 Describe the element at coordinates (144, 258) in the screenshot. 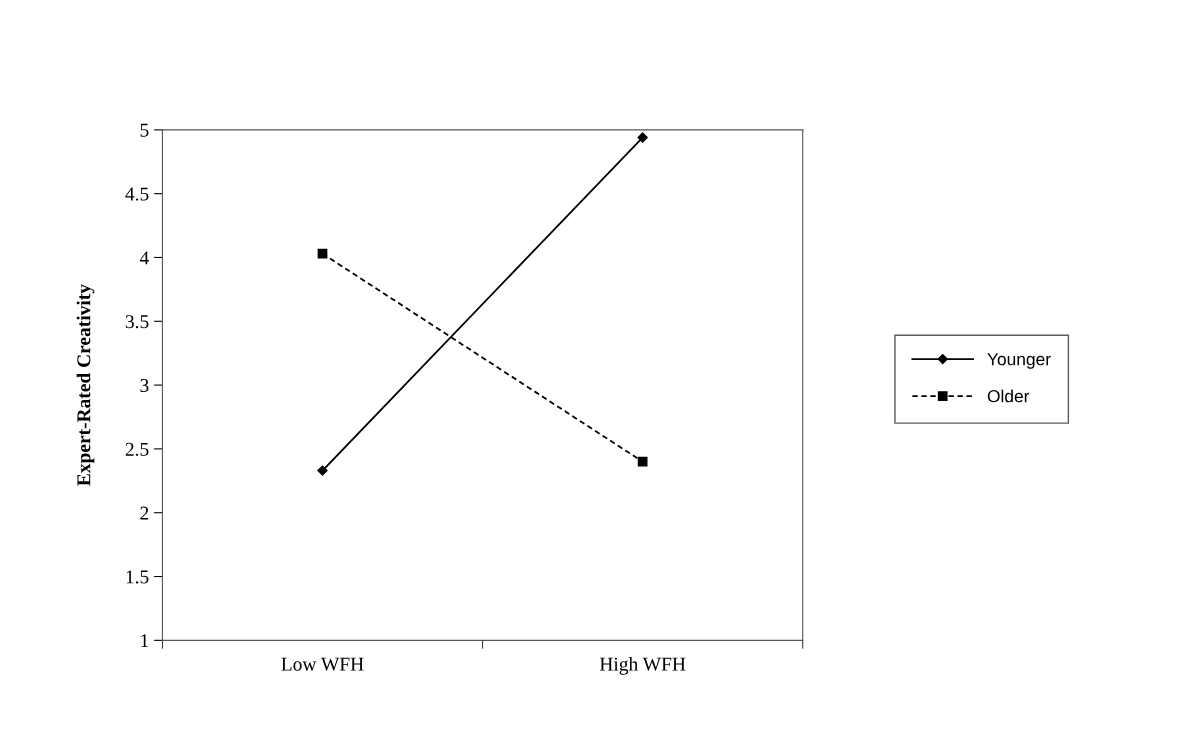

I see `y-tick-label: 4` at that location.